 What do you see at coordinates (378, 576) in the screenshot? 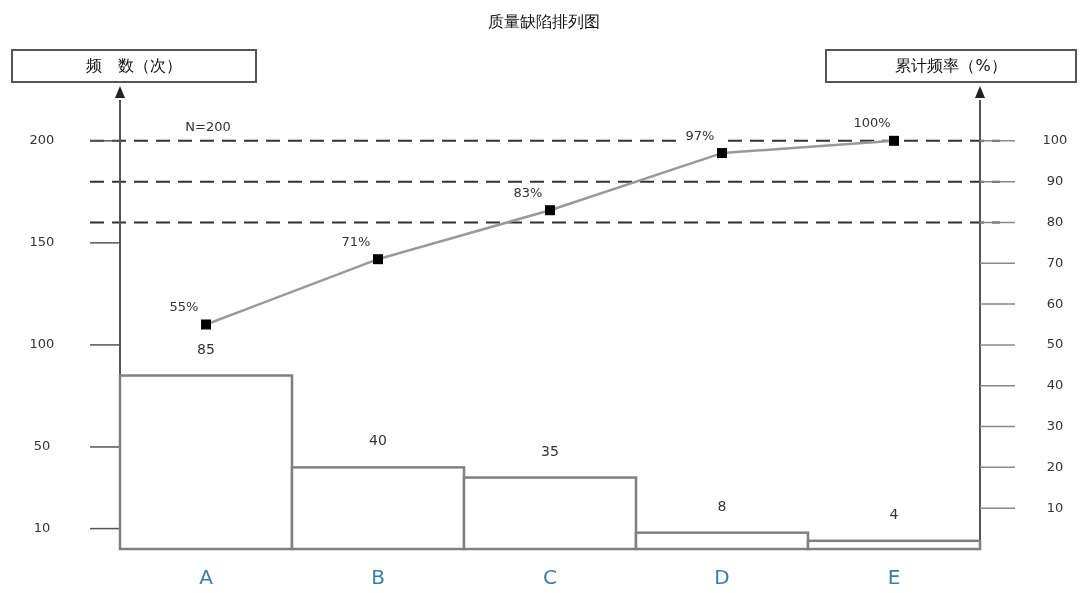
I see `x-tick-label: B` at bounding box center [378, 576].